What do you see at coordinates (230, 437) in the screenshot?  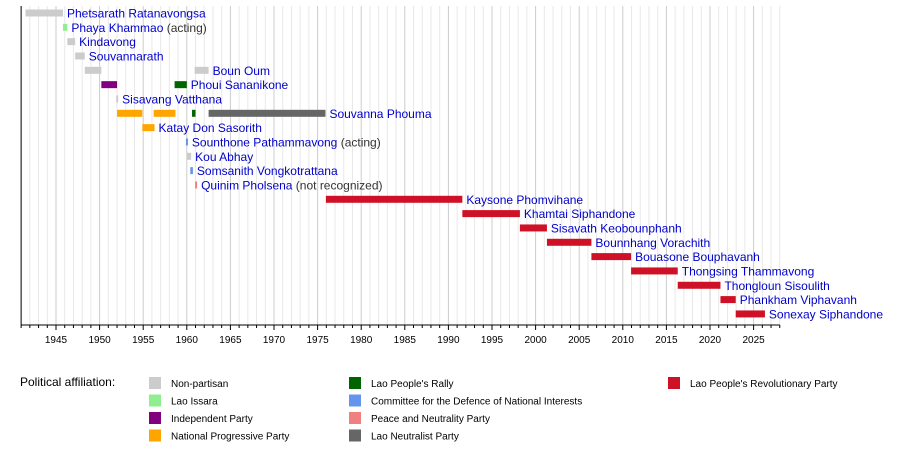 I see `legend-label: National Progressive Party` at bounding box center [230, 437].